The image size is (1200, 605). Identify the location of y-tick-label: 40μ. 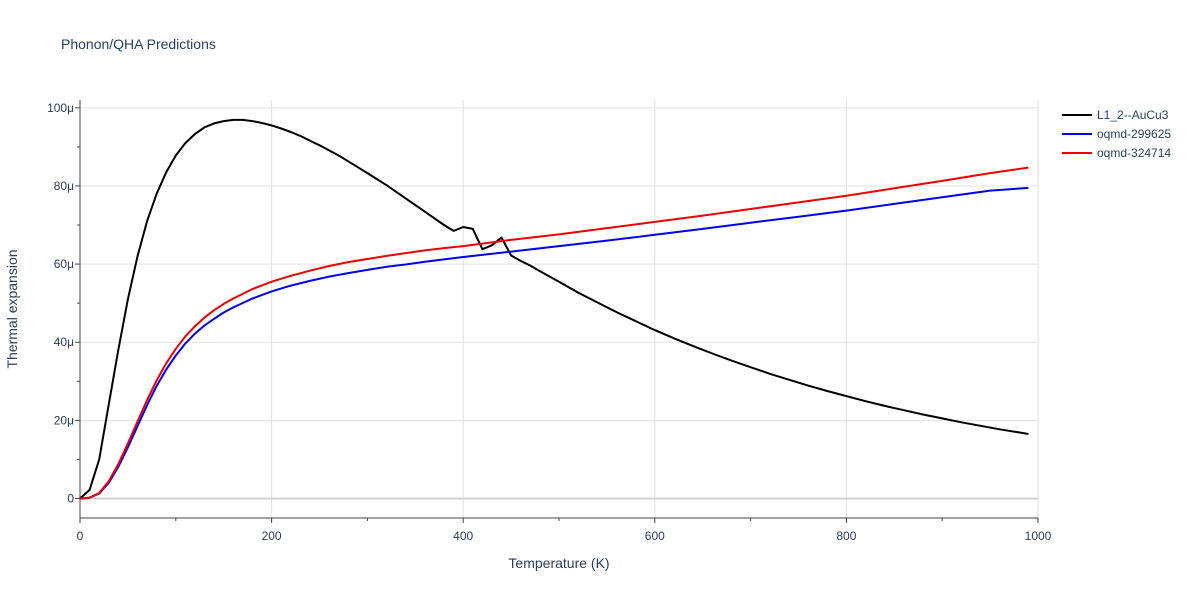
(64, 342).